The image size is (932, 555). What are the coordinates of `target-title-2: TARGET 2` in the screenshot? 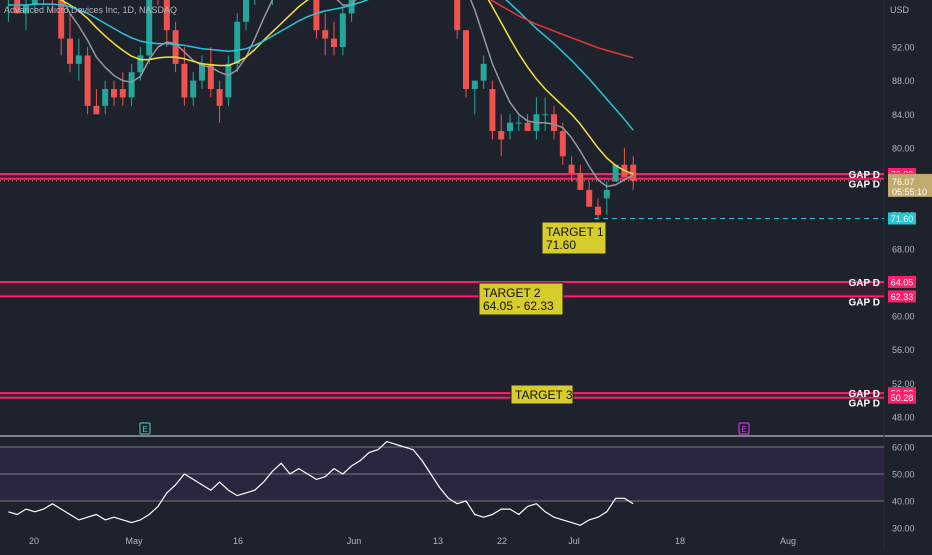 It's located at (512, 293).